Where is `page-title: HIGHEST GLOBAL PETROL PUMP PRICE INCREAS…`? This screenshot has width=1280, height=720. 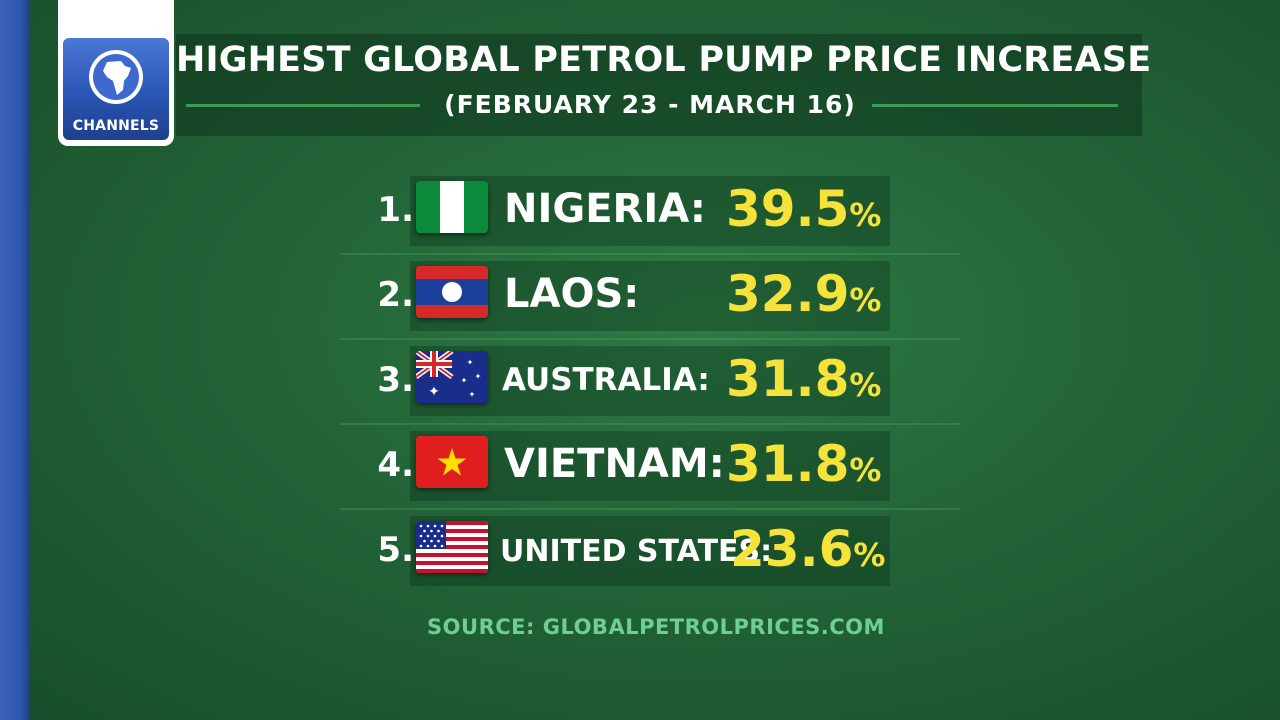 page-title: HIGHEST GLOBAL PETROL PUMP PRICE INCREAS… is located at coordinates (664, 60).